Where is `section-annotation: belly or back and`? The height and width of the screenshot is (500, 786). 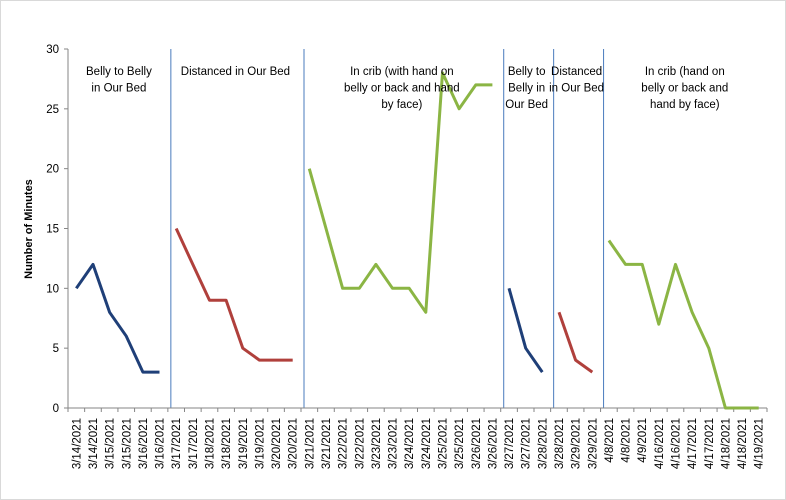
section-annotation: belly or back and is located at coordinates (684, 89).